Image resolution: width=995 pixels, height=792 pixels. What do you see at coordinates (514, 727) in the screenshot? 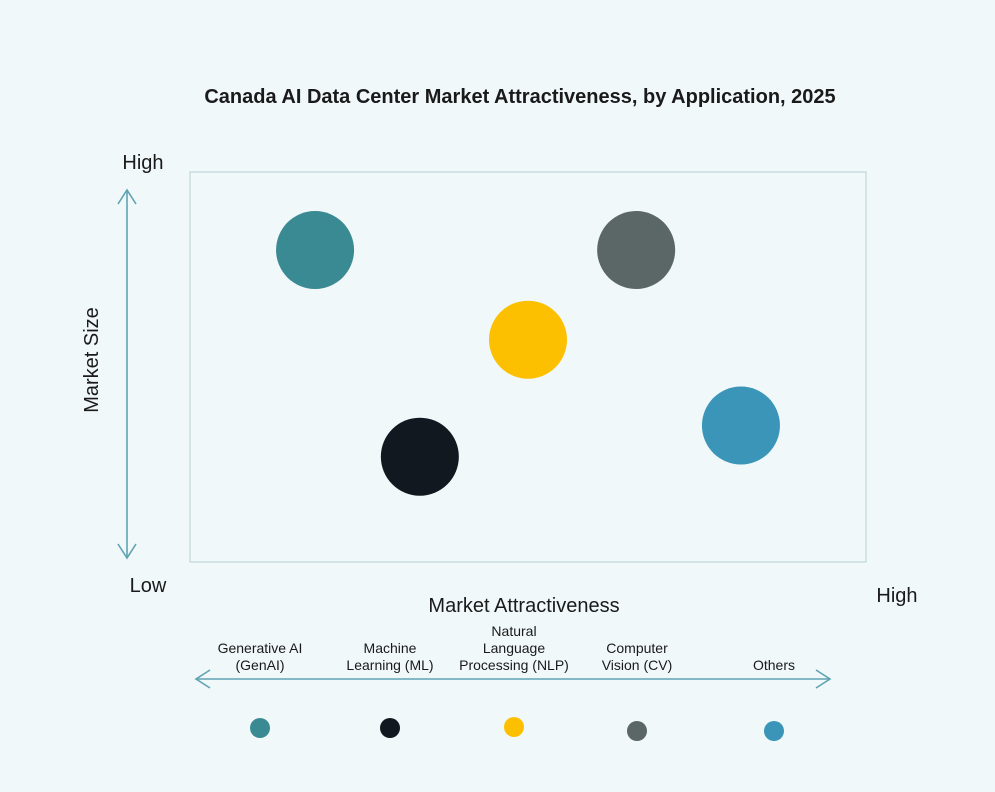
I see `legend-marker-natural-language-processing-nlp` at bounding box center [514, 727].